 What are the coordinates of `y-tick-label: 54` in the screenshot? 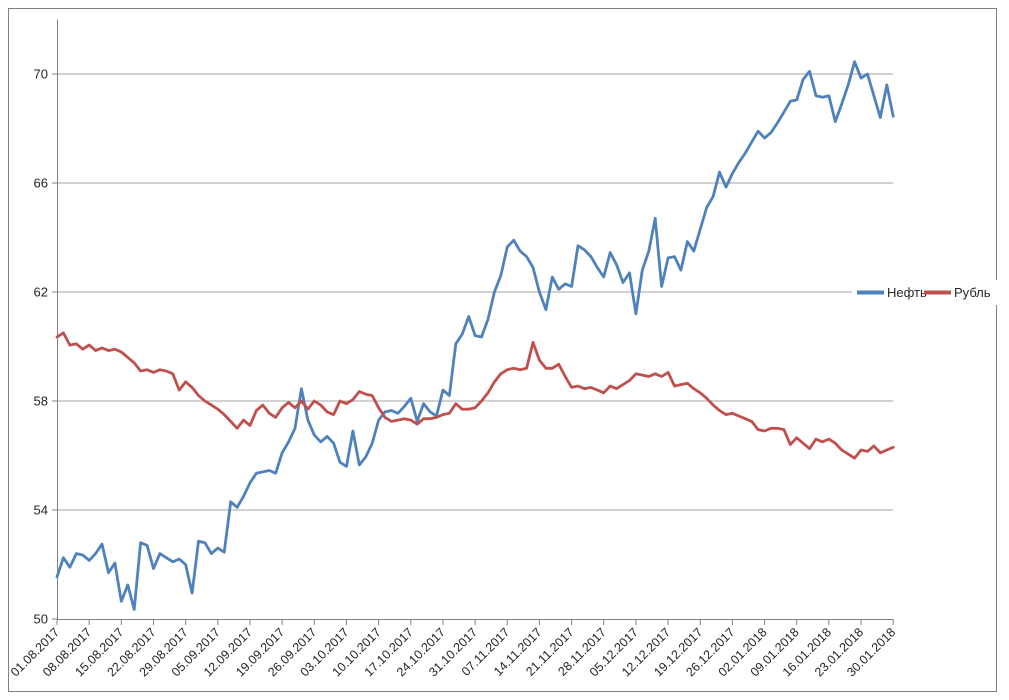 It's located at (41, 510).